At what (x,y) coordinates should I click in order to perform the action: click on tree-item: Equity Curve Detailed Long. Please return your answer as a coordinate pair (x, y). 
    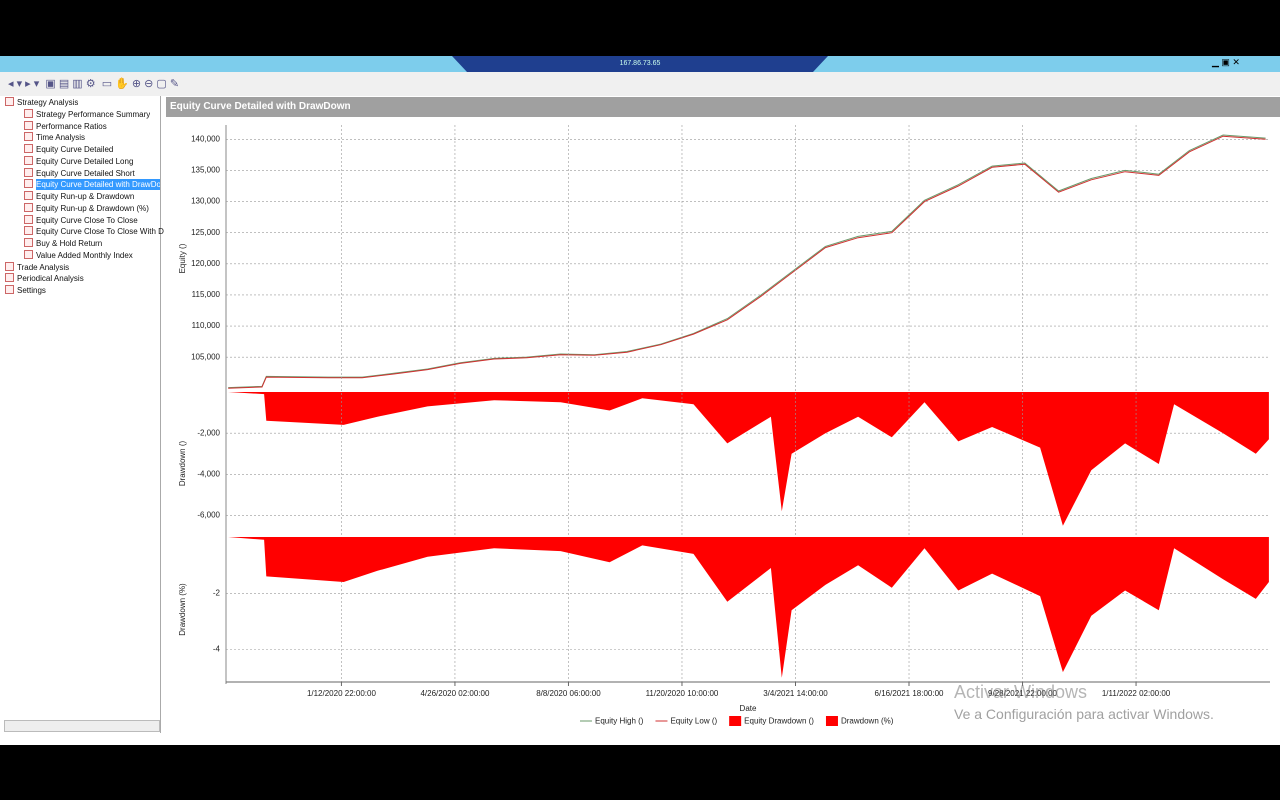
    Looking at the image, I should click on (79, 161).